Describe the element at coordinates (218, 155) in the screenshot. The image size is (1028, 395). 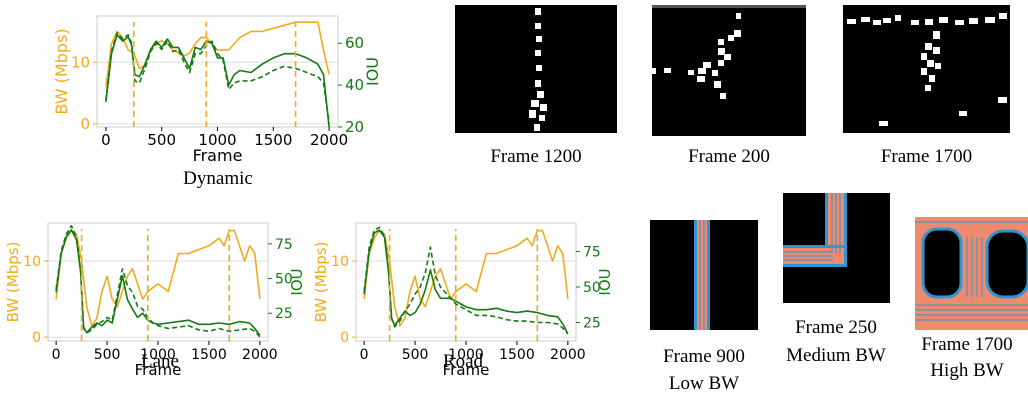
I see `x-axis-label: Frame` at that location.